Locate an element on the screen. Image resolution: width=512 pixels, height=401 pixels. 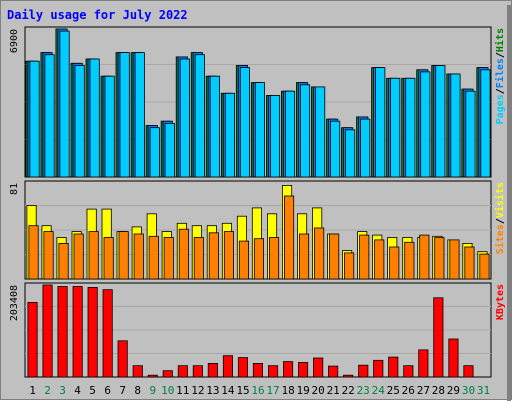
x-tick-label: 11 is located at coordinates (182, 390).